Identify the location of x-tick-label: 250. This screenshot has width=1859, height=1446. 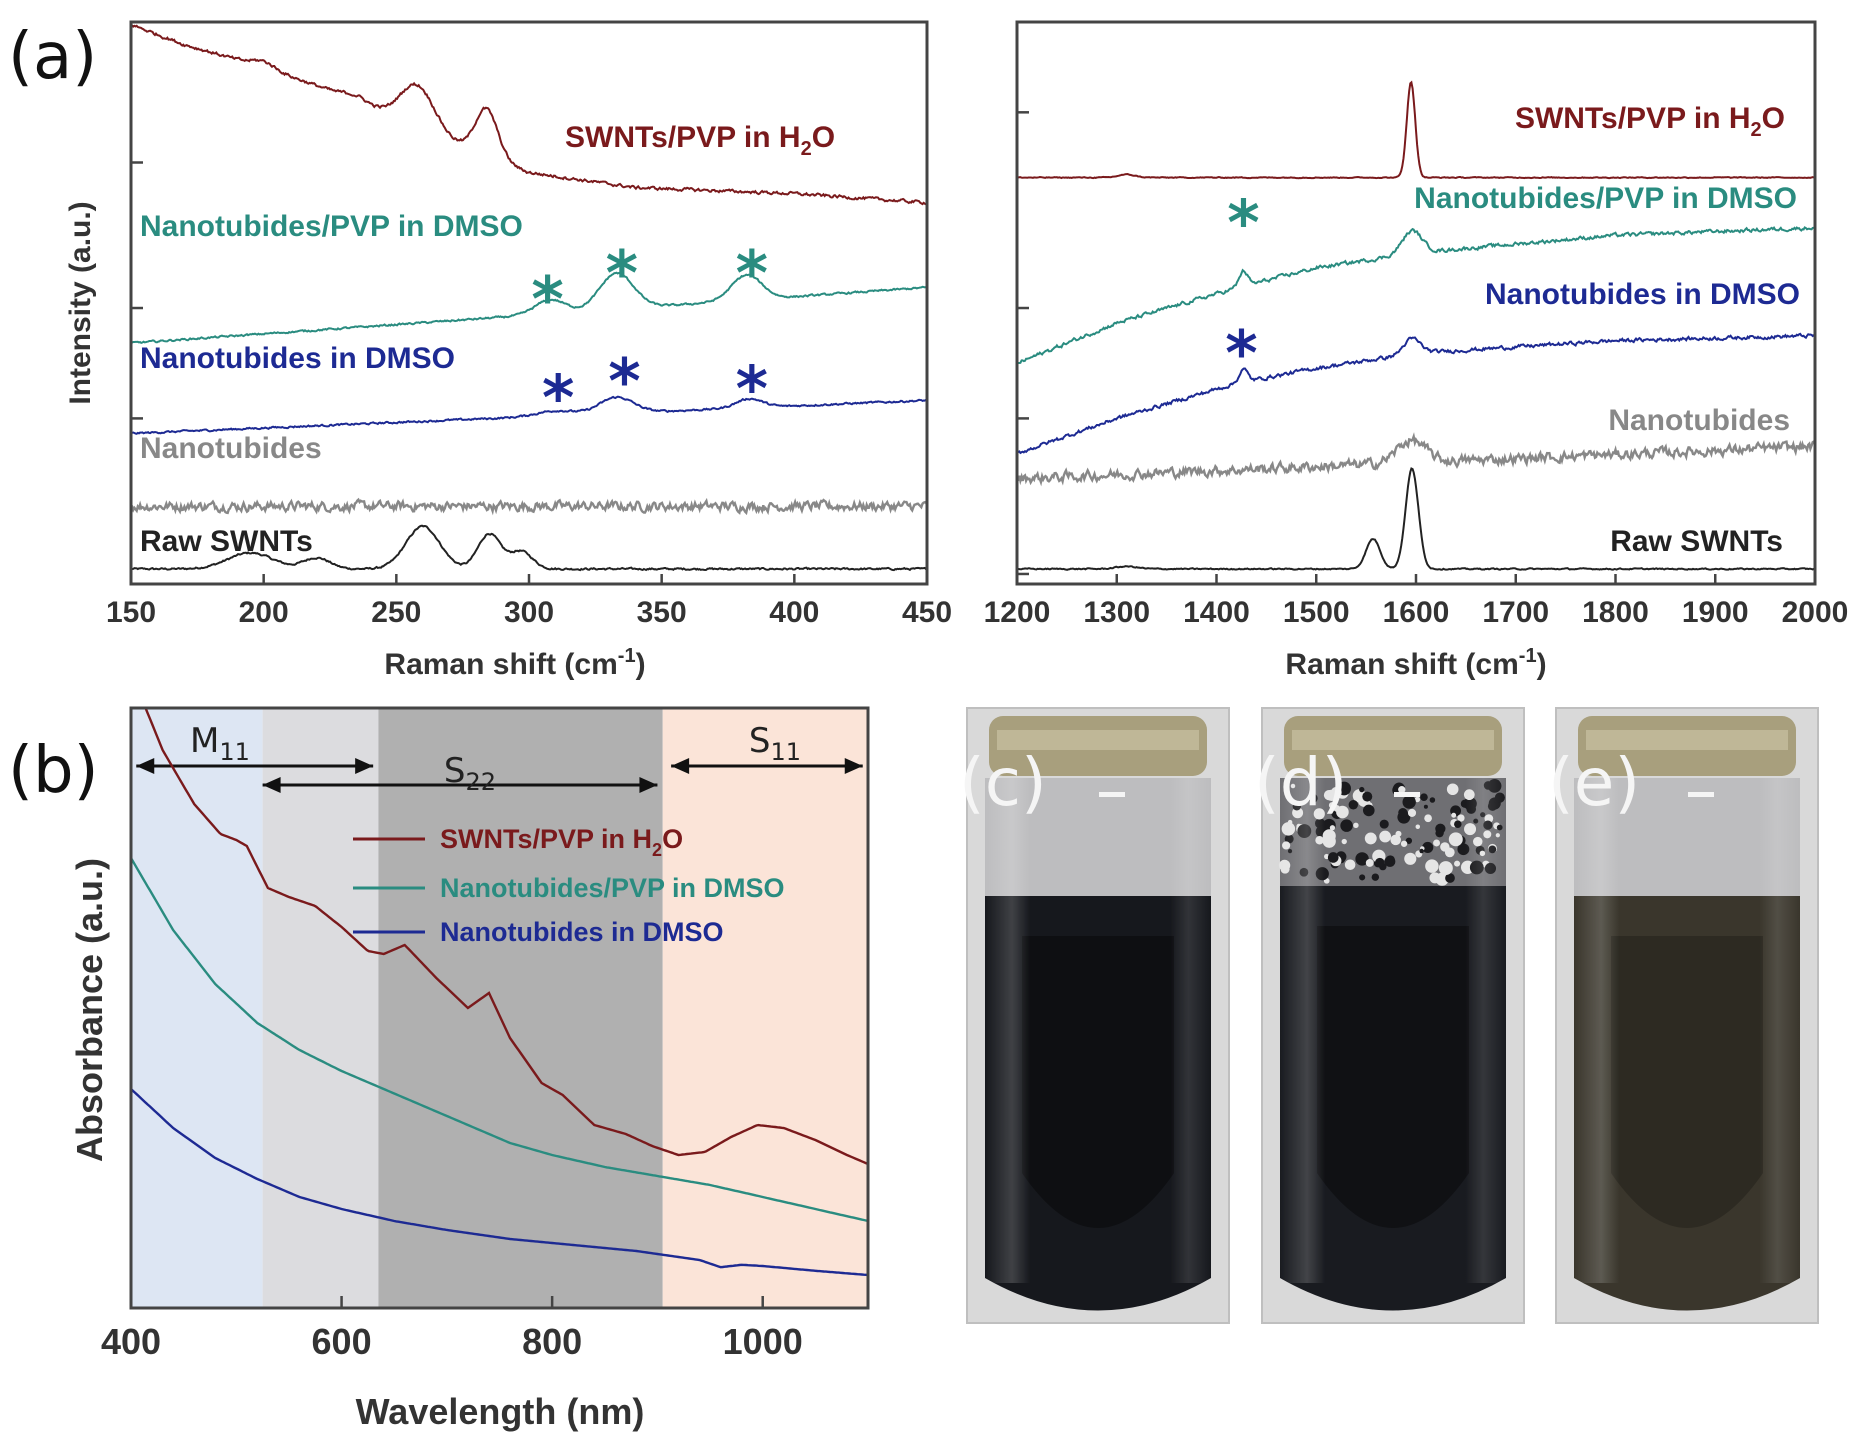
(396, 612).